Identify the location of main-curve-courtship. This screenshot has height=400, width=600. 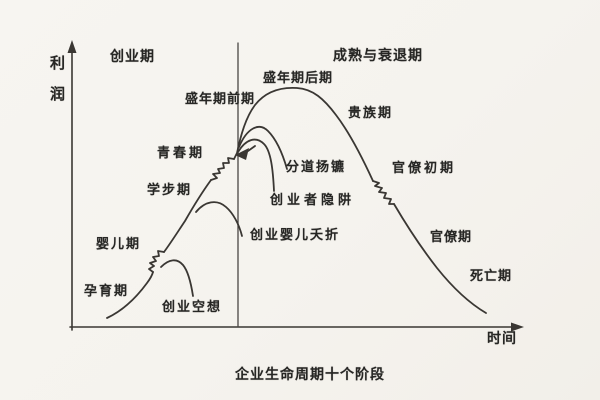
(130, 295).